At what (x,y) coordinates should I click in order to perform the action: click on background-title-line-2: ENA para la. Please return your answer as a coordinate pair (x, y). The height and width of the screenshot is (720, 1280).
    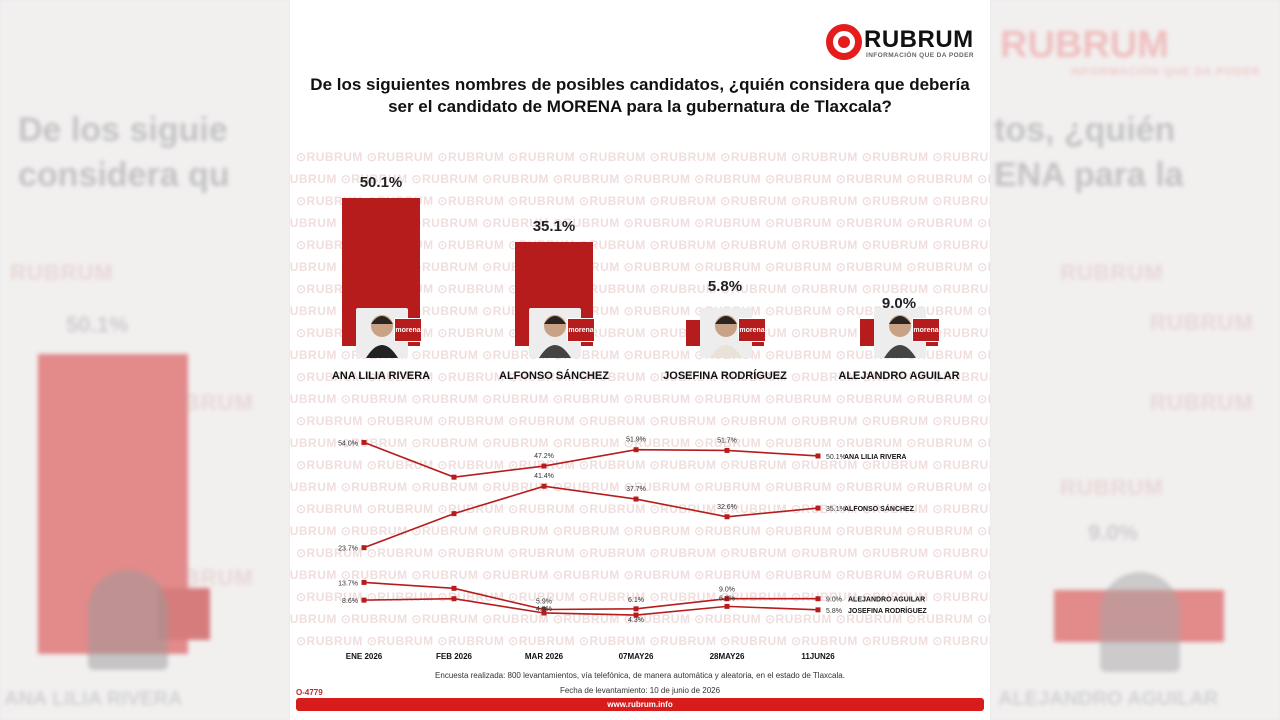
    Looking at the image, I should click on (1089, 175).